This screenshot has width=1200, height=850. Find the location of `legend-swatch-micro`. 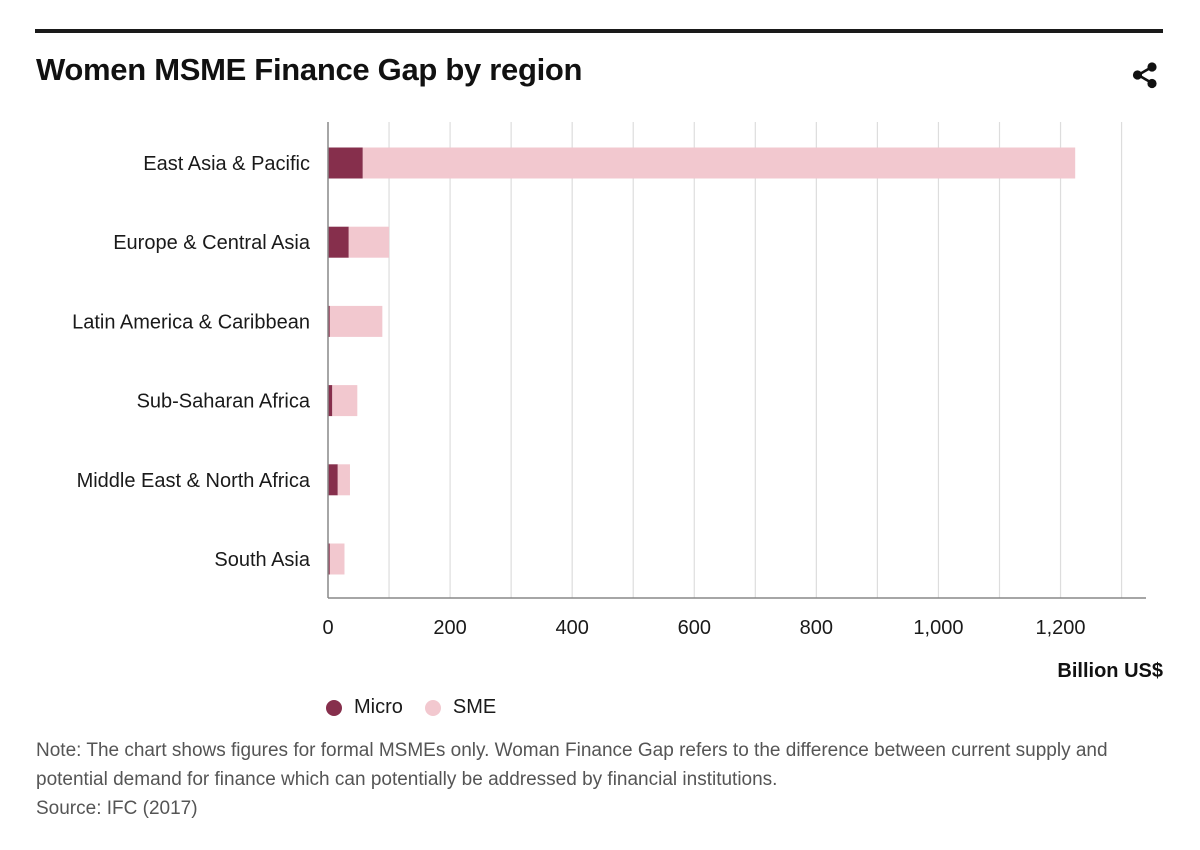

legend-swatch-micro is located at coordinates (334, 707).